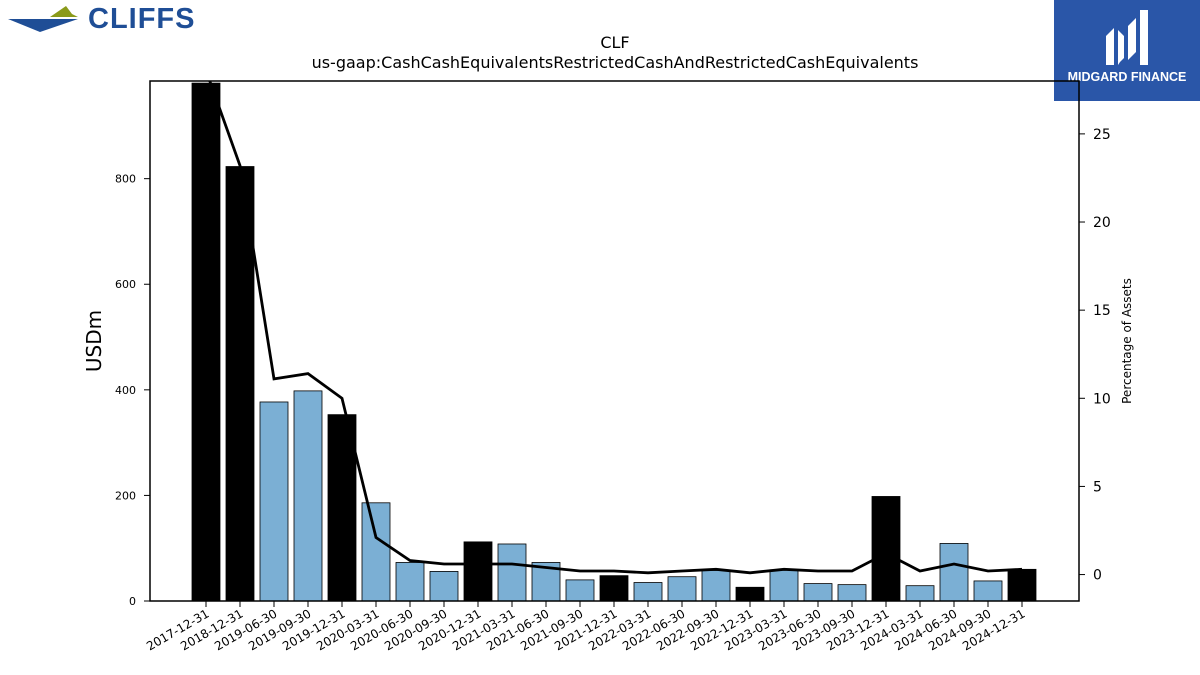 Image resolution: width=1200 pixels, height=675 pixels. Describe the element at coordinates (125, 179) in the screenshot. I see `y-tick-label: 800` at that location.